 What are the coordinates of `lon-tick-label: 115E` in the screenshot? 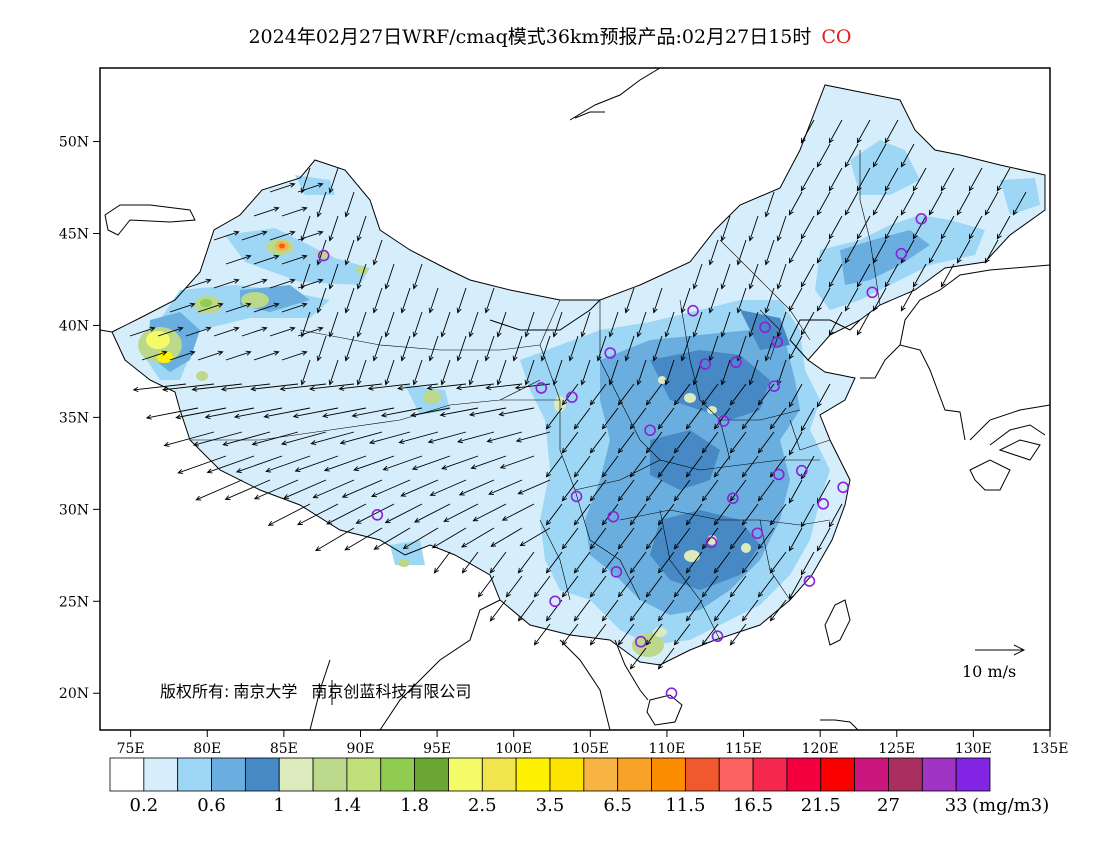 It's located at (743, 749).